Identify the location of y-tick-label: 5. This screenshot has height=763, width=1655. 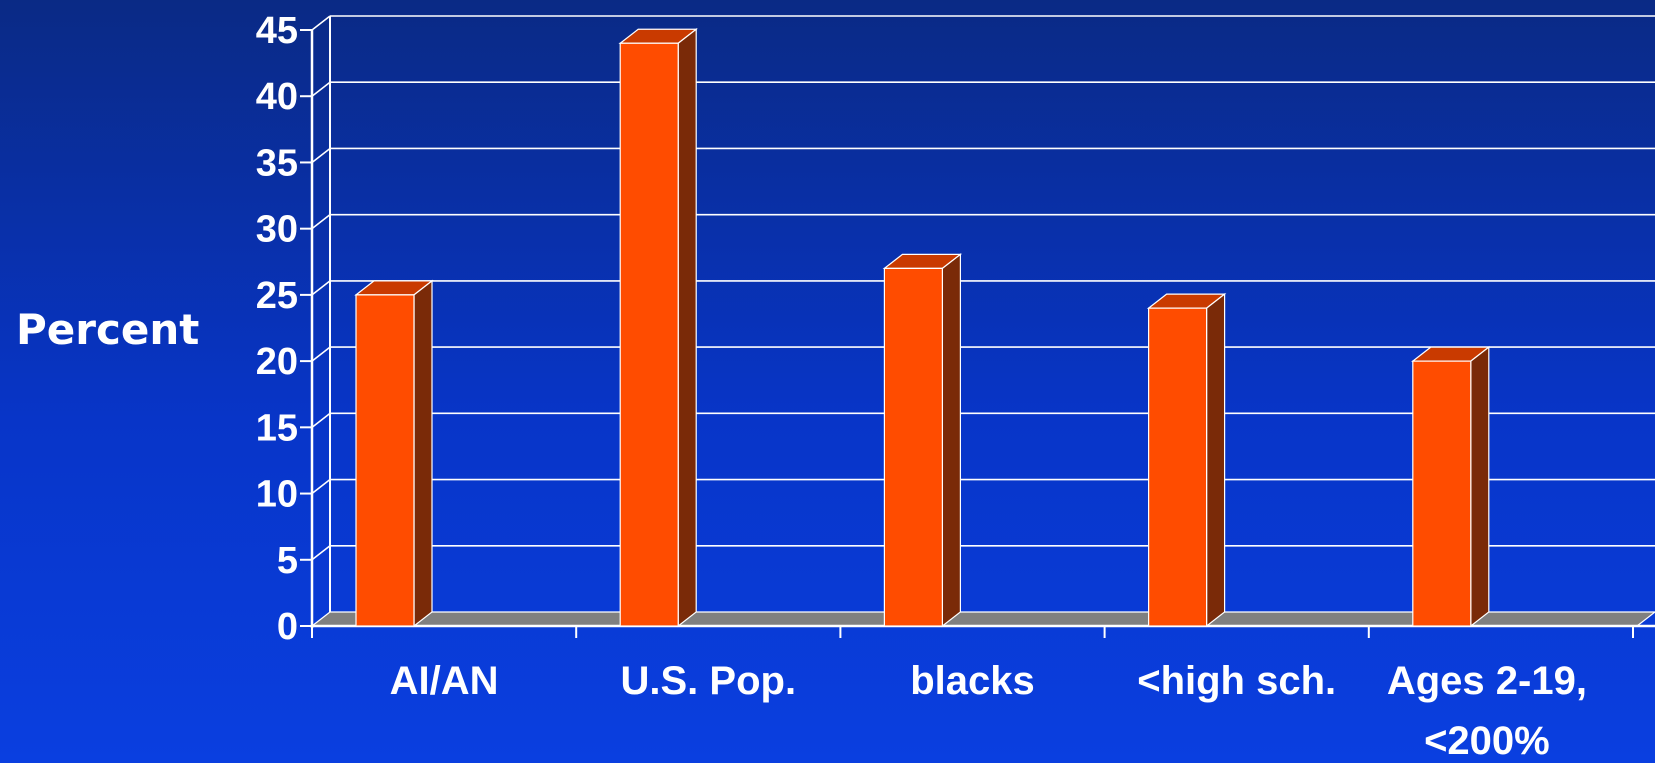
(287, 561).